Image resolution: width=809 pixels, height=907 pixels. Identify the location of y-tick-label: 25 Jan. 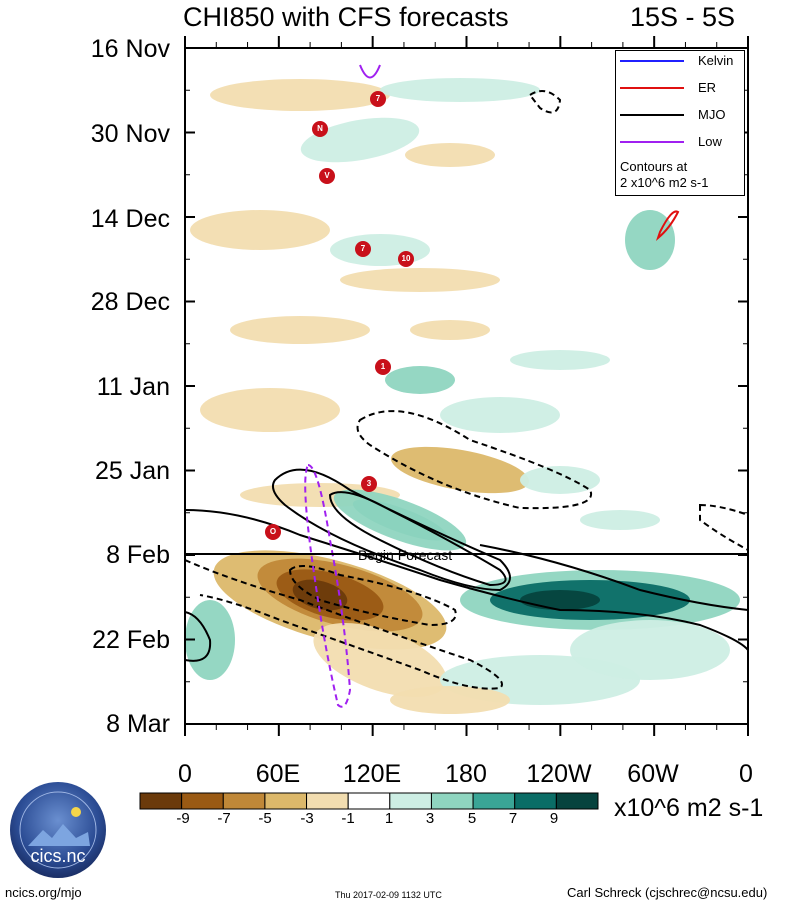
(132, 471).